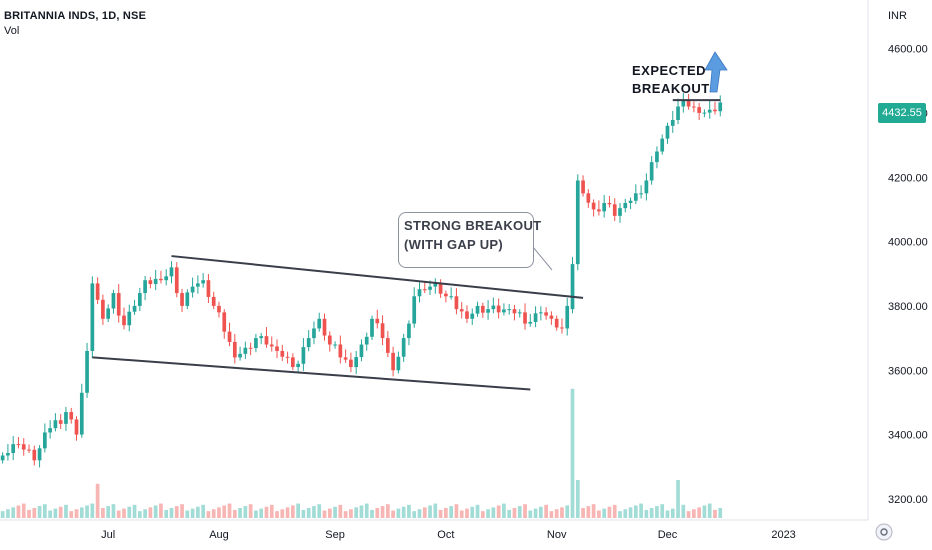 The image size is (932, 550). What do you see at coordinates (783, 535) in the screenshot?
I see `time-tick-label: 2023` at bounding box center [783, 535].